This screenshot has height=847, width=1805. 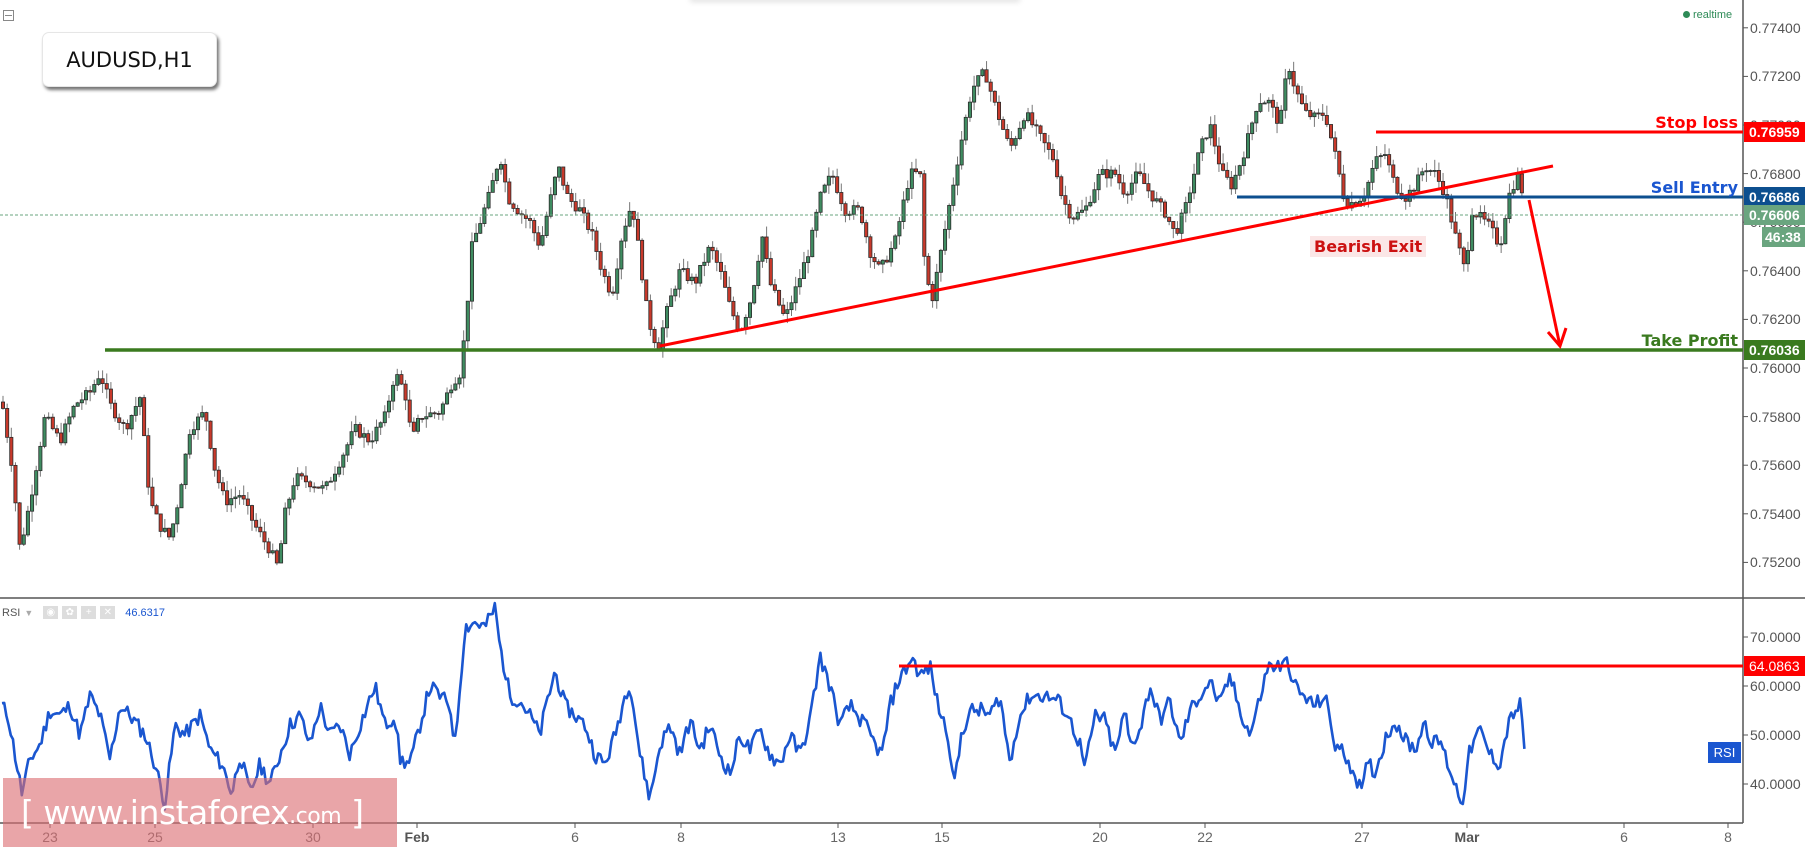 I want to click on gear-icon: ✿, so click(x=70, y=612).